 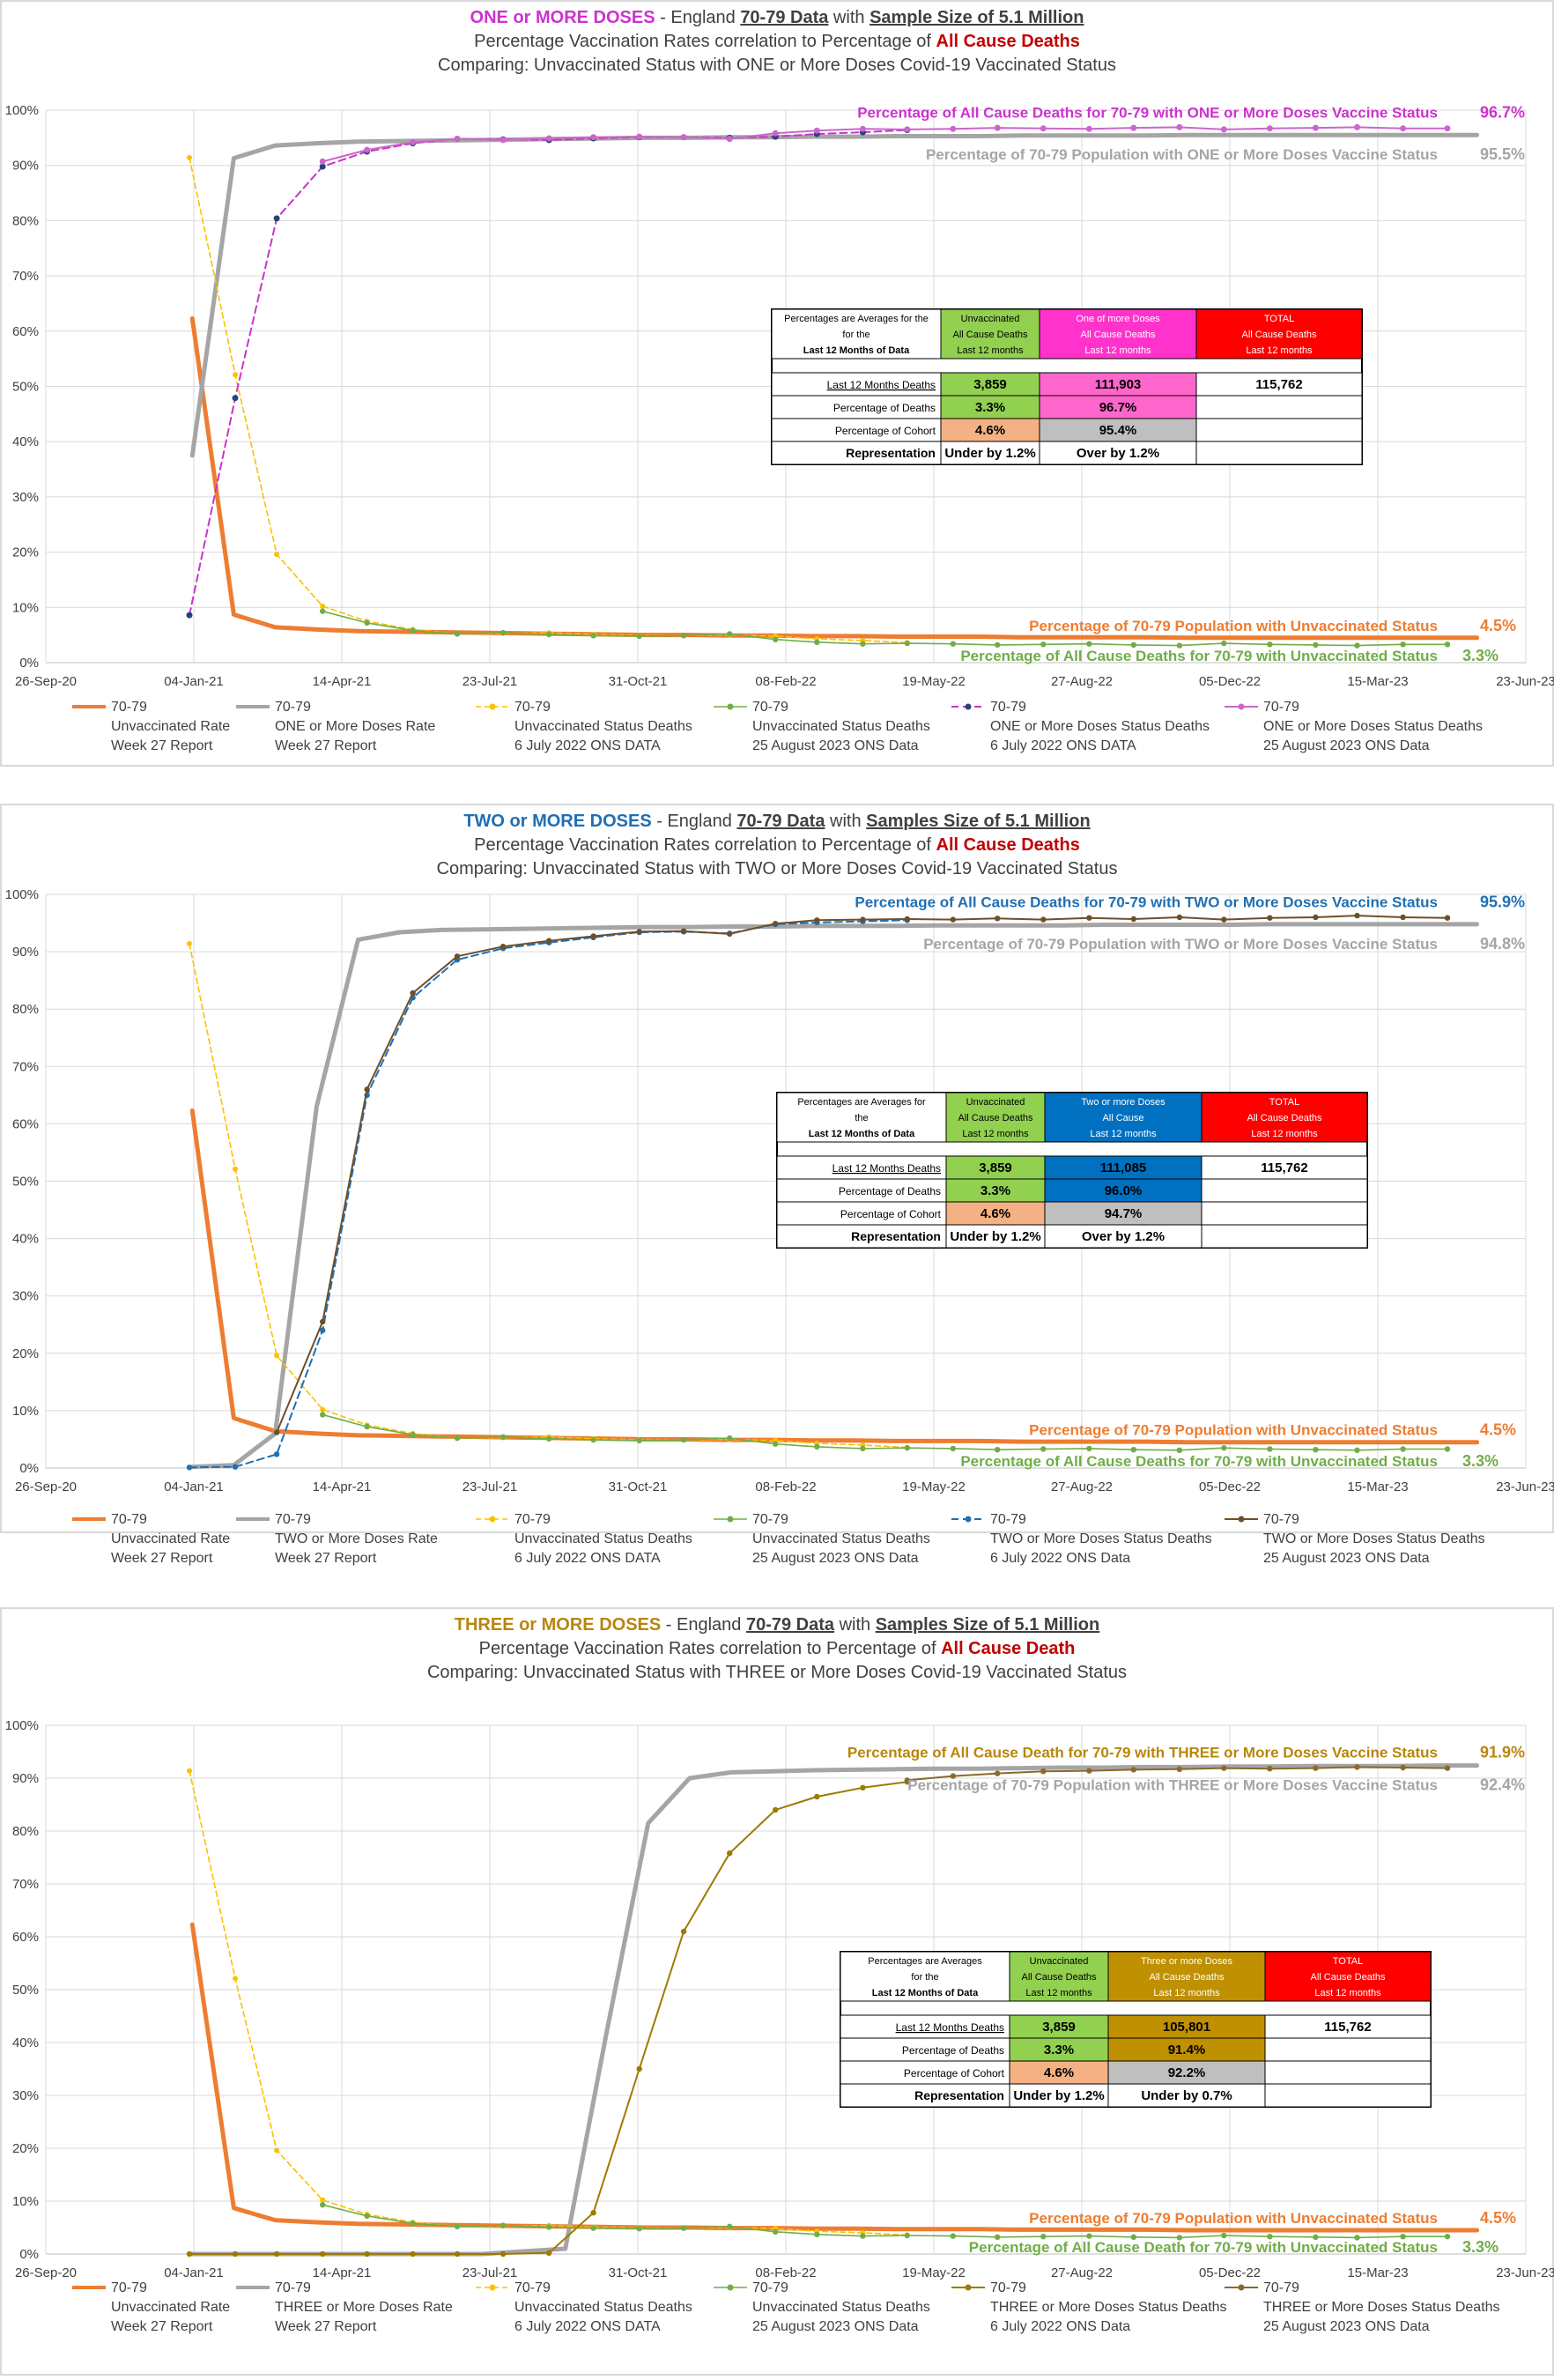 I want to click on subtitle-highlight: All Cause Death, so click(x=1008, y=1648).